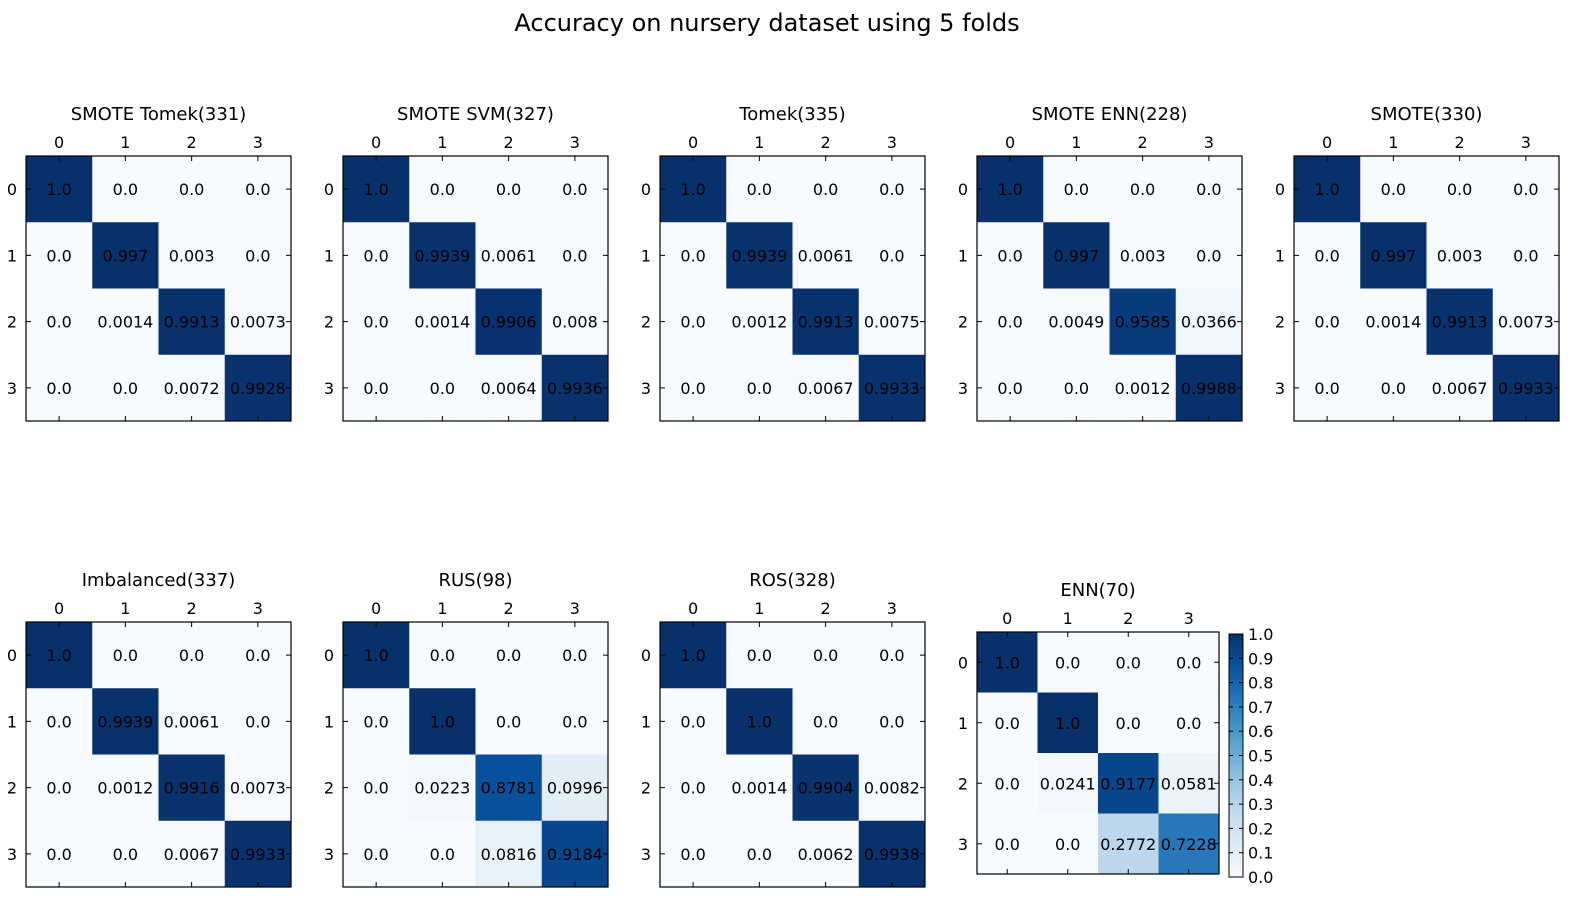 The image size is (1586, 907). Describe the element at coordinates (1143, 322) in the screenshot. I see `cell-value-label: 0.9585` at that location.